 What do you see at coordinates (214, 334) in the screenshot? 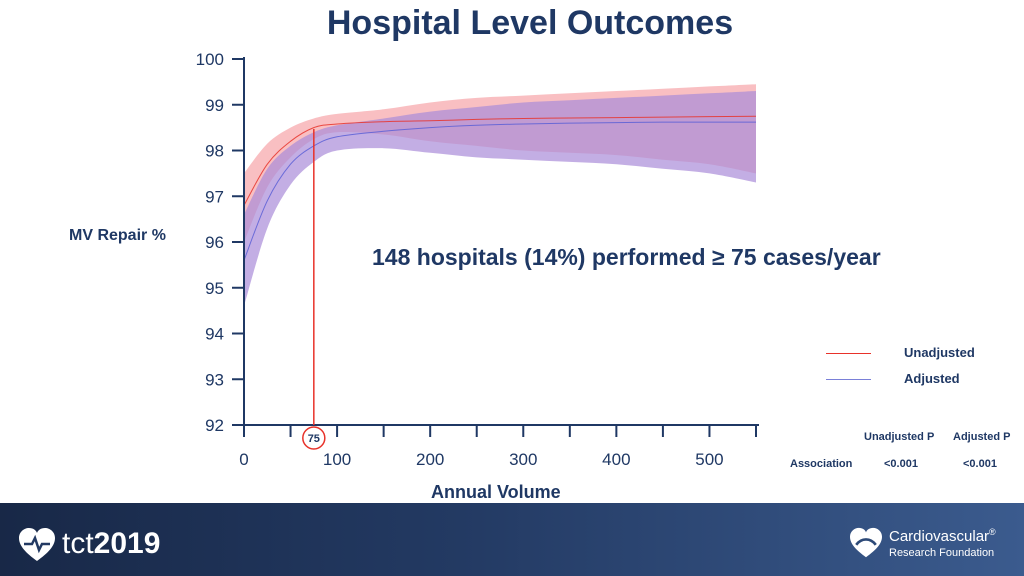
I see `y-tick-label: 94` at bounding box center [214, 334].